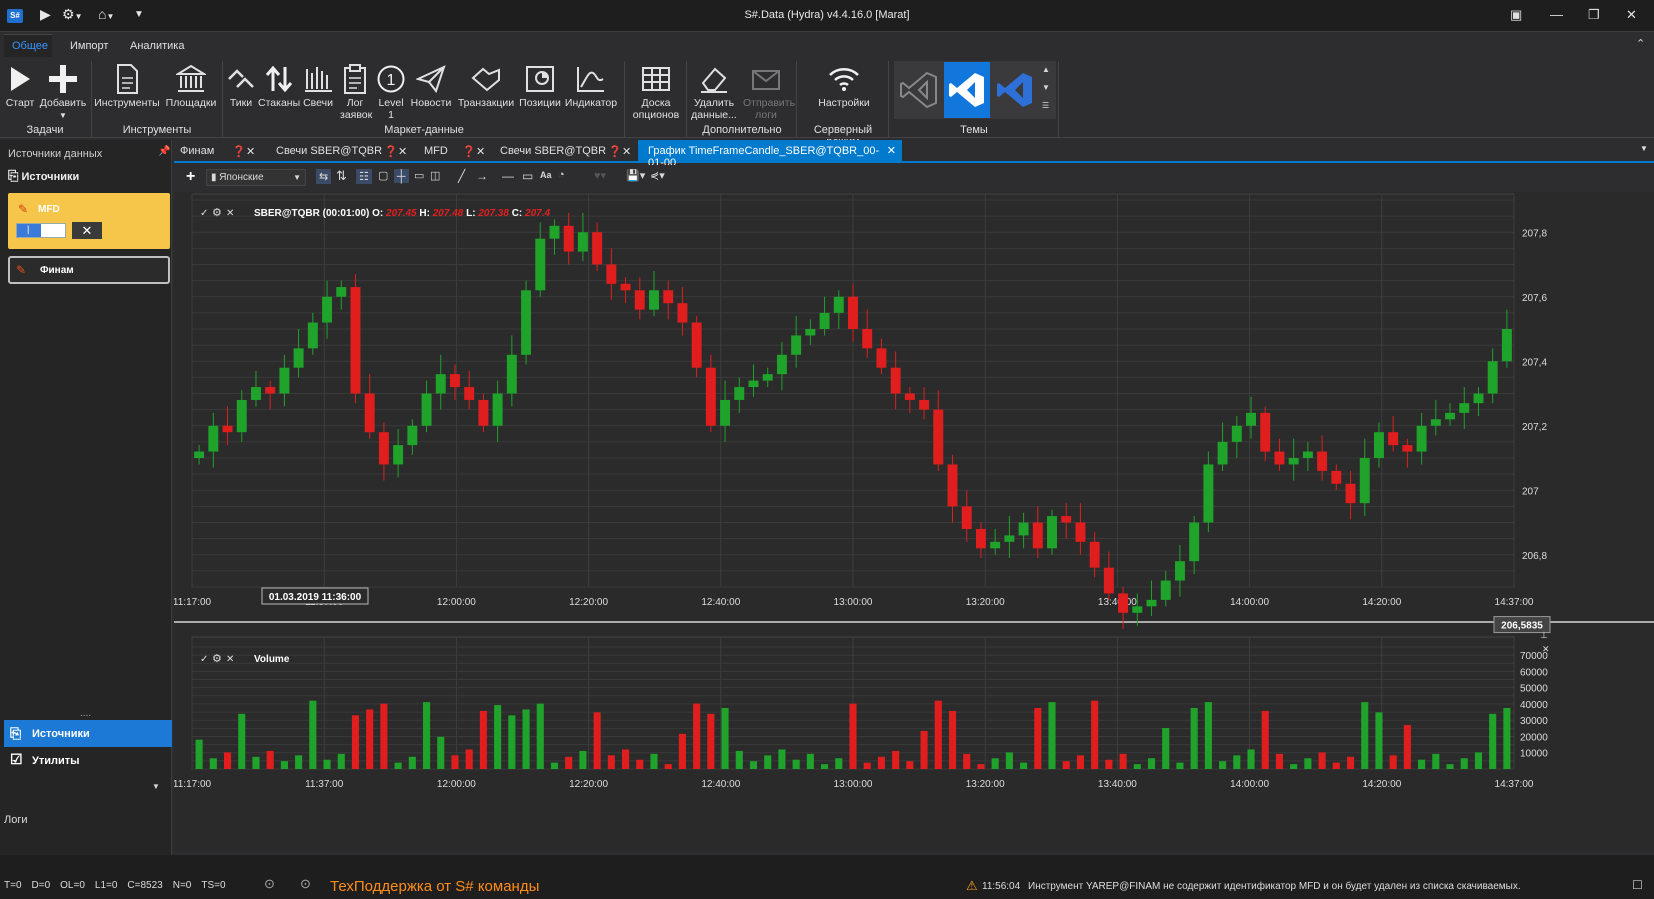  Describe the element at coordinates (657, 176) in the screenshot. I see `share-icon: ⋞▾` at that location.